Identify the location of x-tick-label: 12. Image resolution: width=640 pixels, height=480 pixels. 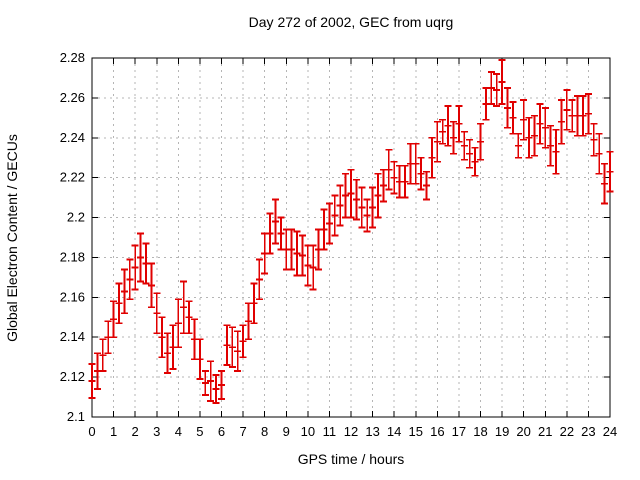
(351, 431).